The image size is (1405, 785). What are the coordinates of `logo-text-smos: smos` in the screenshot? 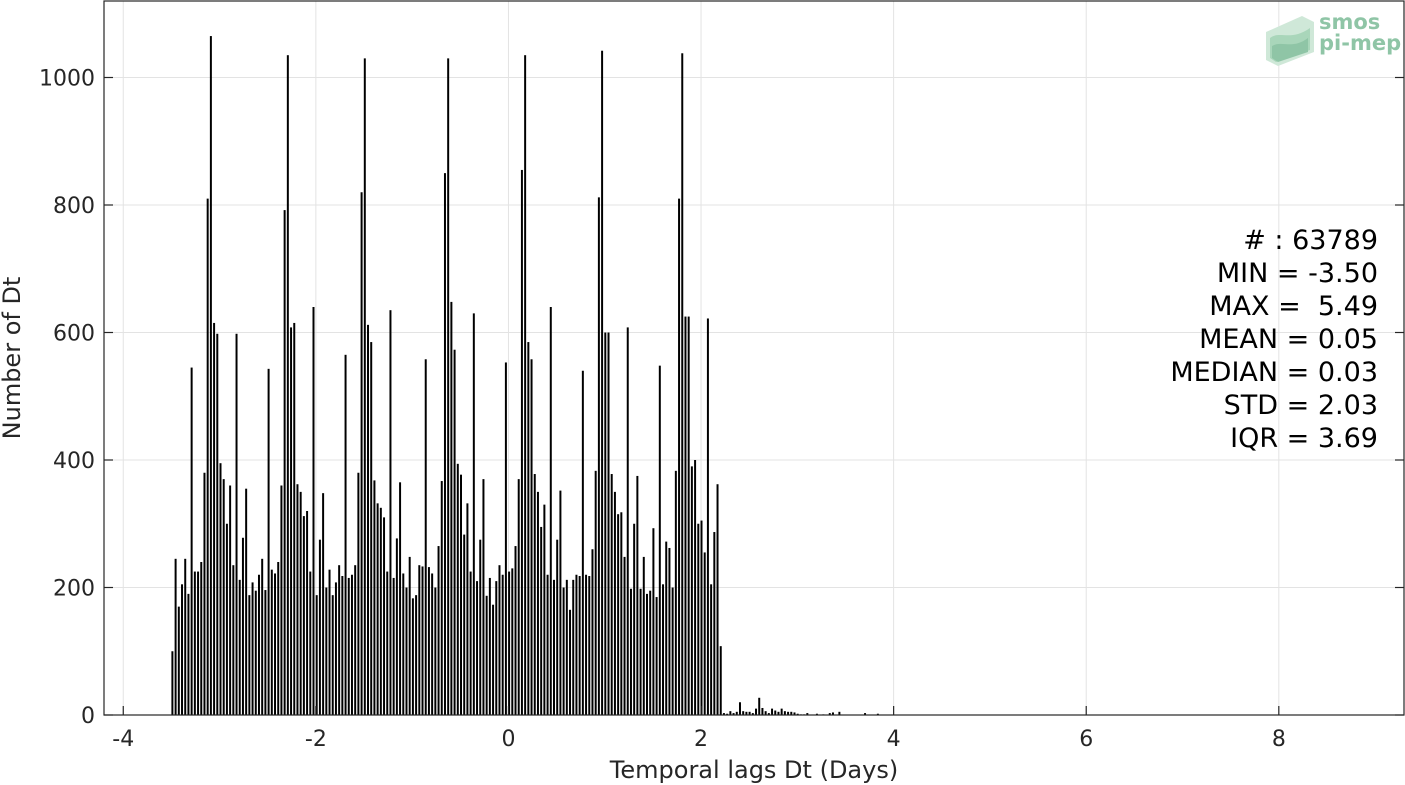 It's located at (1350, 22).